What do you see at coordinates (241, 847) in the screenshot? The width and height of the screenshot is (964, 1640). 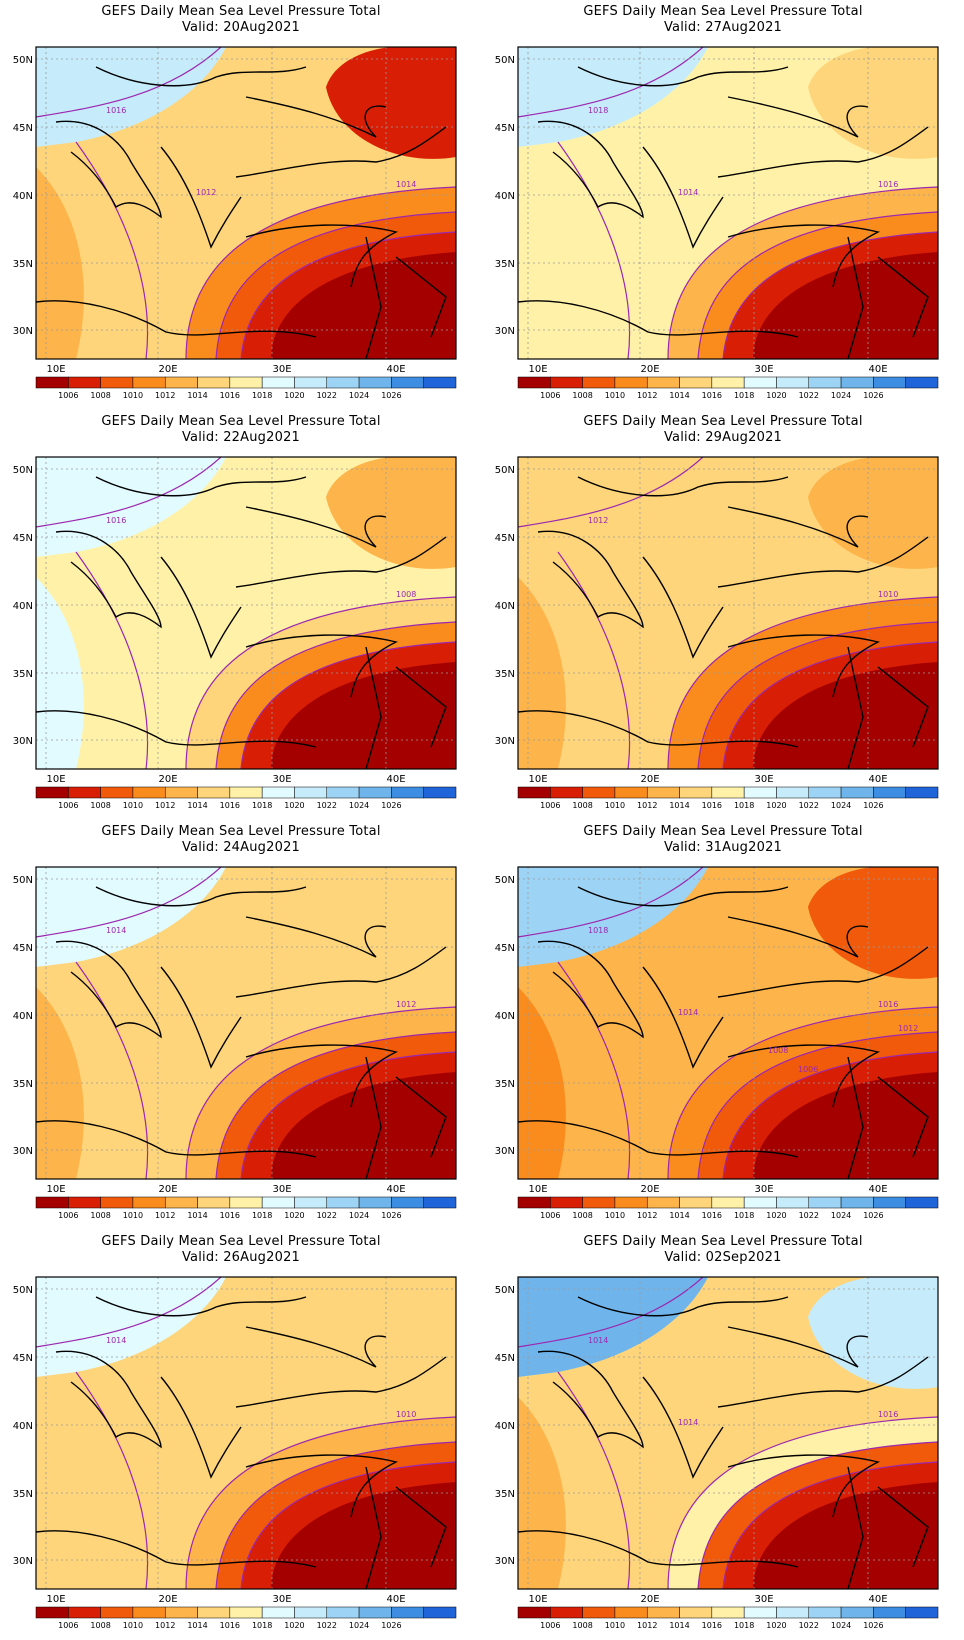 I see `panel-valid-date: Valid: 24Aug2021` at bounding box center [241, 847].